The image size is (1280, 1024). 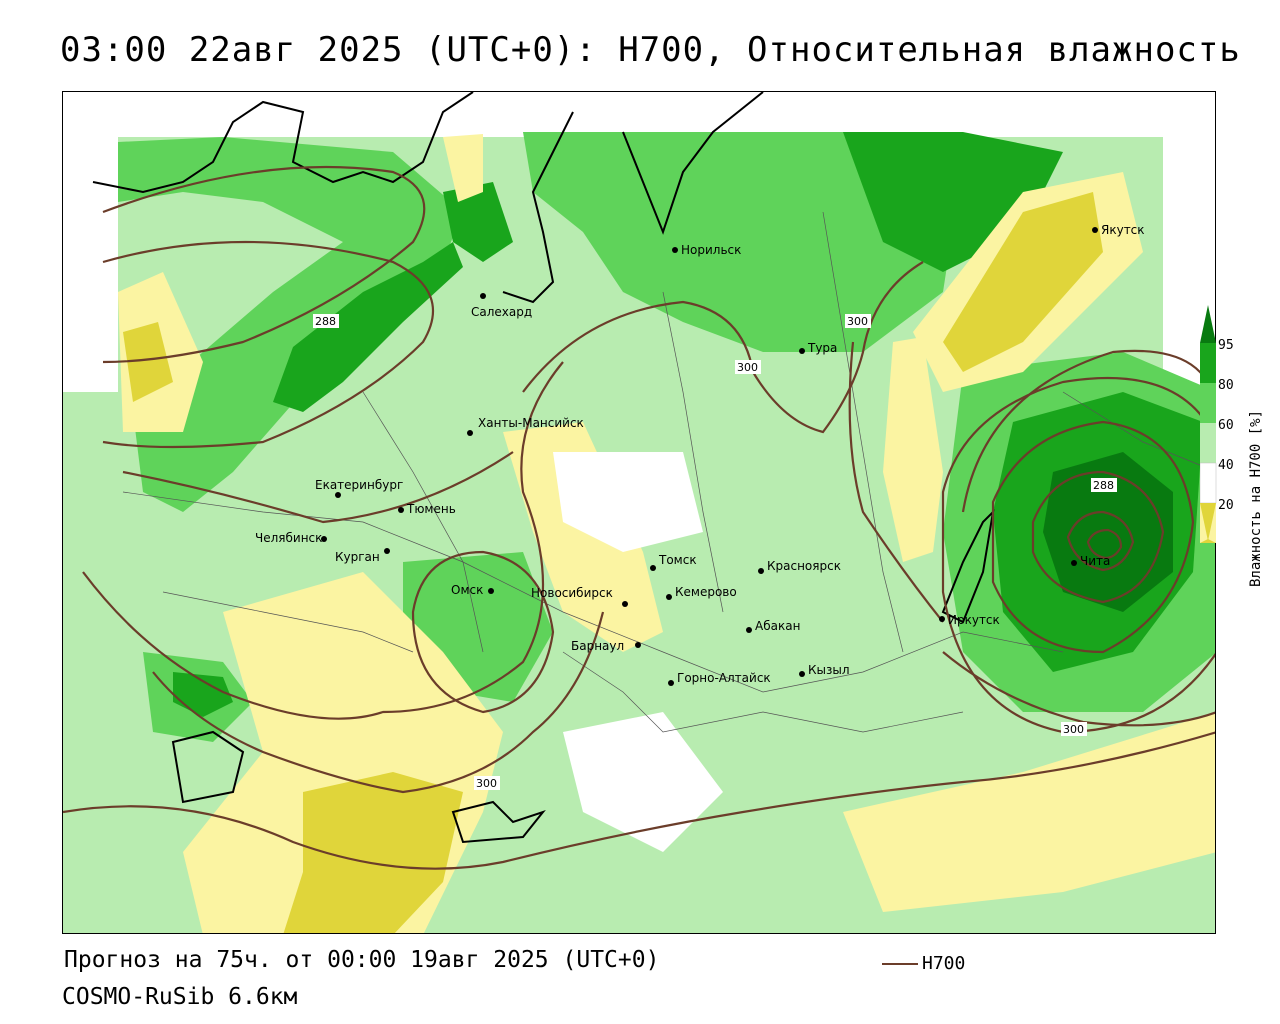 What do you see at coordinates (1023, 282) in the screenshot?
I see `humidity-20-zone-northeast` at bounding box center [1023, 282].